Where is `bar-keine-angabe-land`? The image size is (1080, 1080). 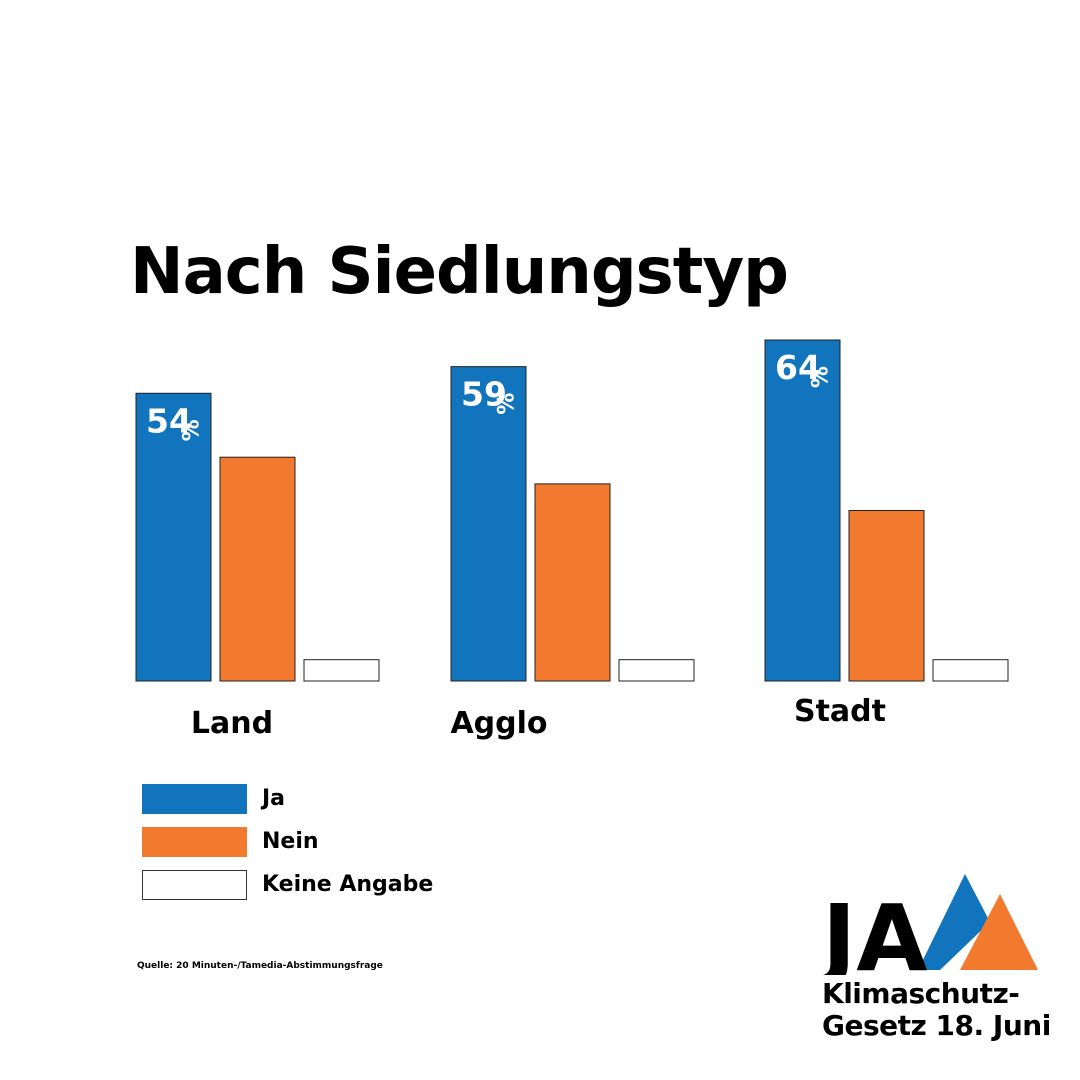
bar-keine-angabe-land is located at coordinates (341, 670).